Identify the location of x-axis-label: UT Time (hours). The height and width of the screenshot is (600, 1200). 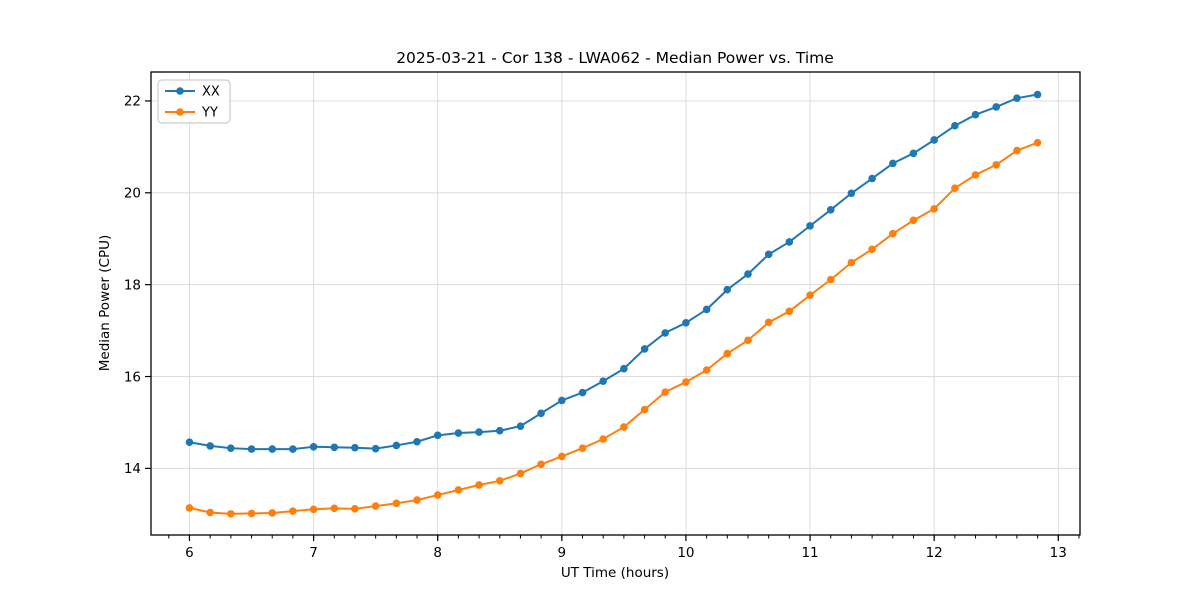
(615, 573).